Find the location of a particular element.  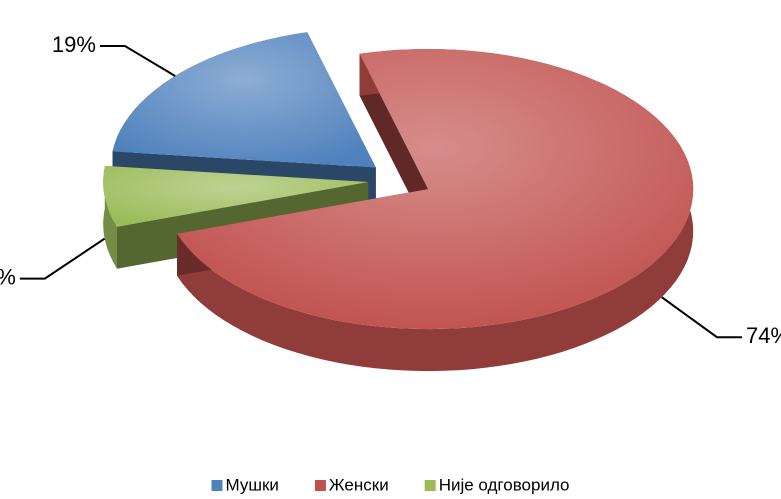

data-label: 74% is located at coordinates (763, 335).